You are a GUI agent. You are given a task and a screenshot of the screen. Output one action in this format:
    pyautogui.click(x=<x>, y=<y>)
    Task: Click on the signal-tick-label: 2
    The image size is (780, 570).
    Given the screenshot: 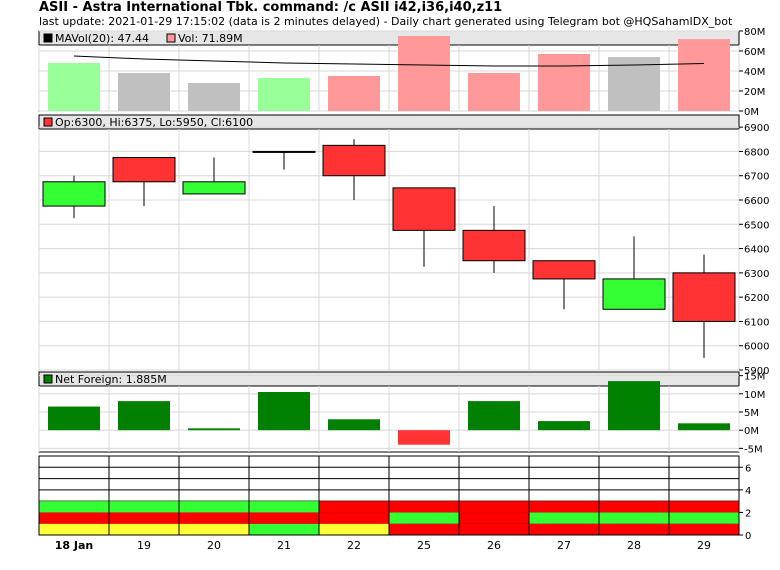 What is the action you would take?
    pyautogui.click(x=748, y=513)
    